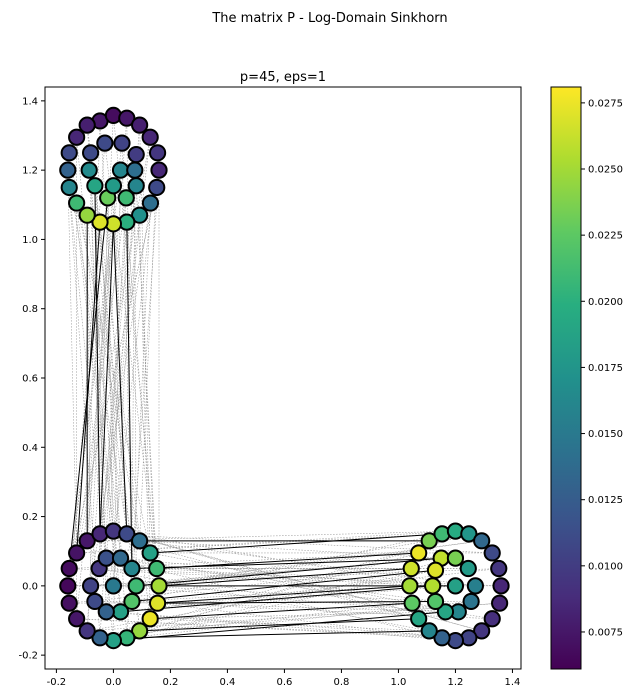  What do you see at coordinates (329, 18) in the screenshot?
I see `figure-suptitle: The matrix P - Log-Domain Sinkhorn` at bounding box center [329, 18].